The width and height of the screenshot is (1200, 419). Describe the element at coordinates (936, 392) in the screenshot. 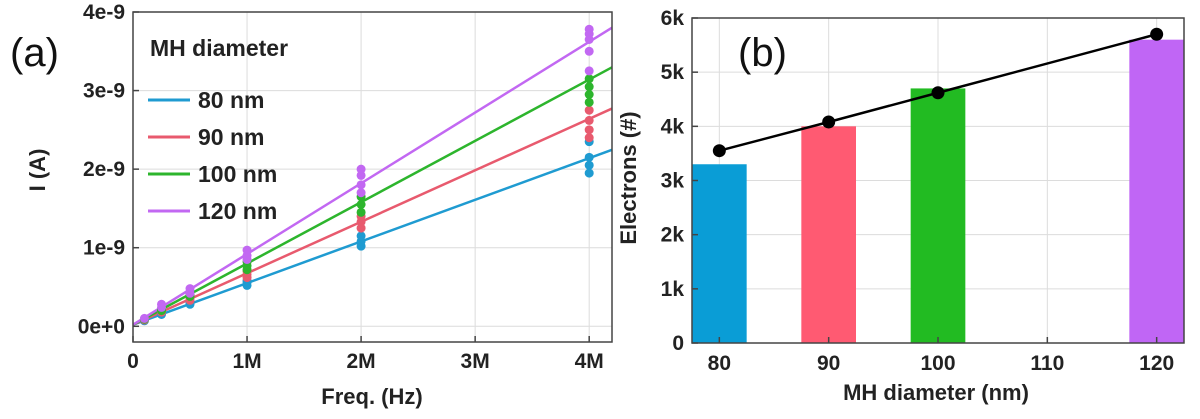

I see `panel-b-x-axis-label: MH diameter (nm)` at that location.